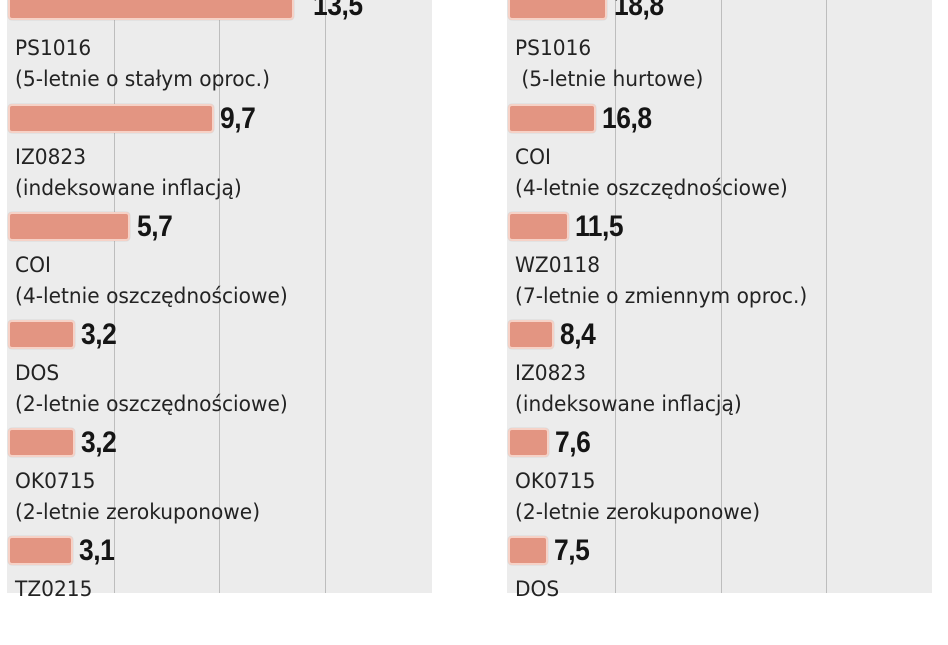  What do you see at coordinates (627, 118) in the screenshot?
I see `bar-value: 16,8` at bounding box center [627, 118].